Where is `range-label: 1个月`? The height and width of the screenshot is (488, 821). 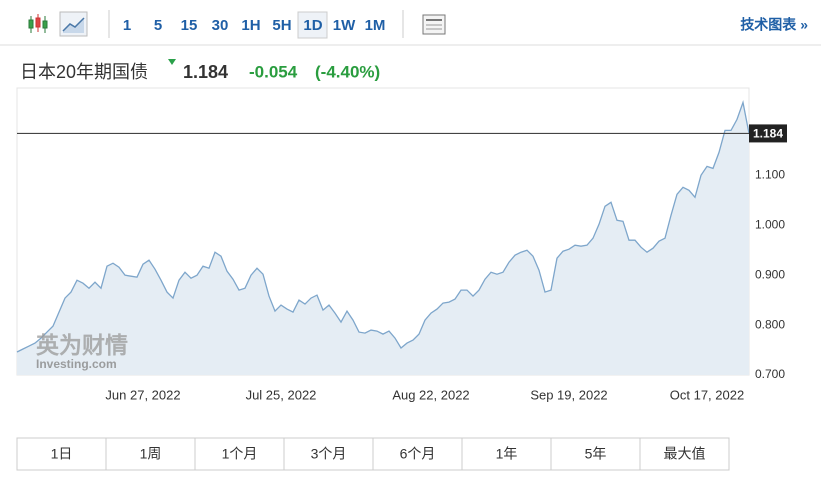 range-label: 1个月 is located at coordinates (240, 454).